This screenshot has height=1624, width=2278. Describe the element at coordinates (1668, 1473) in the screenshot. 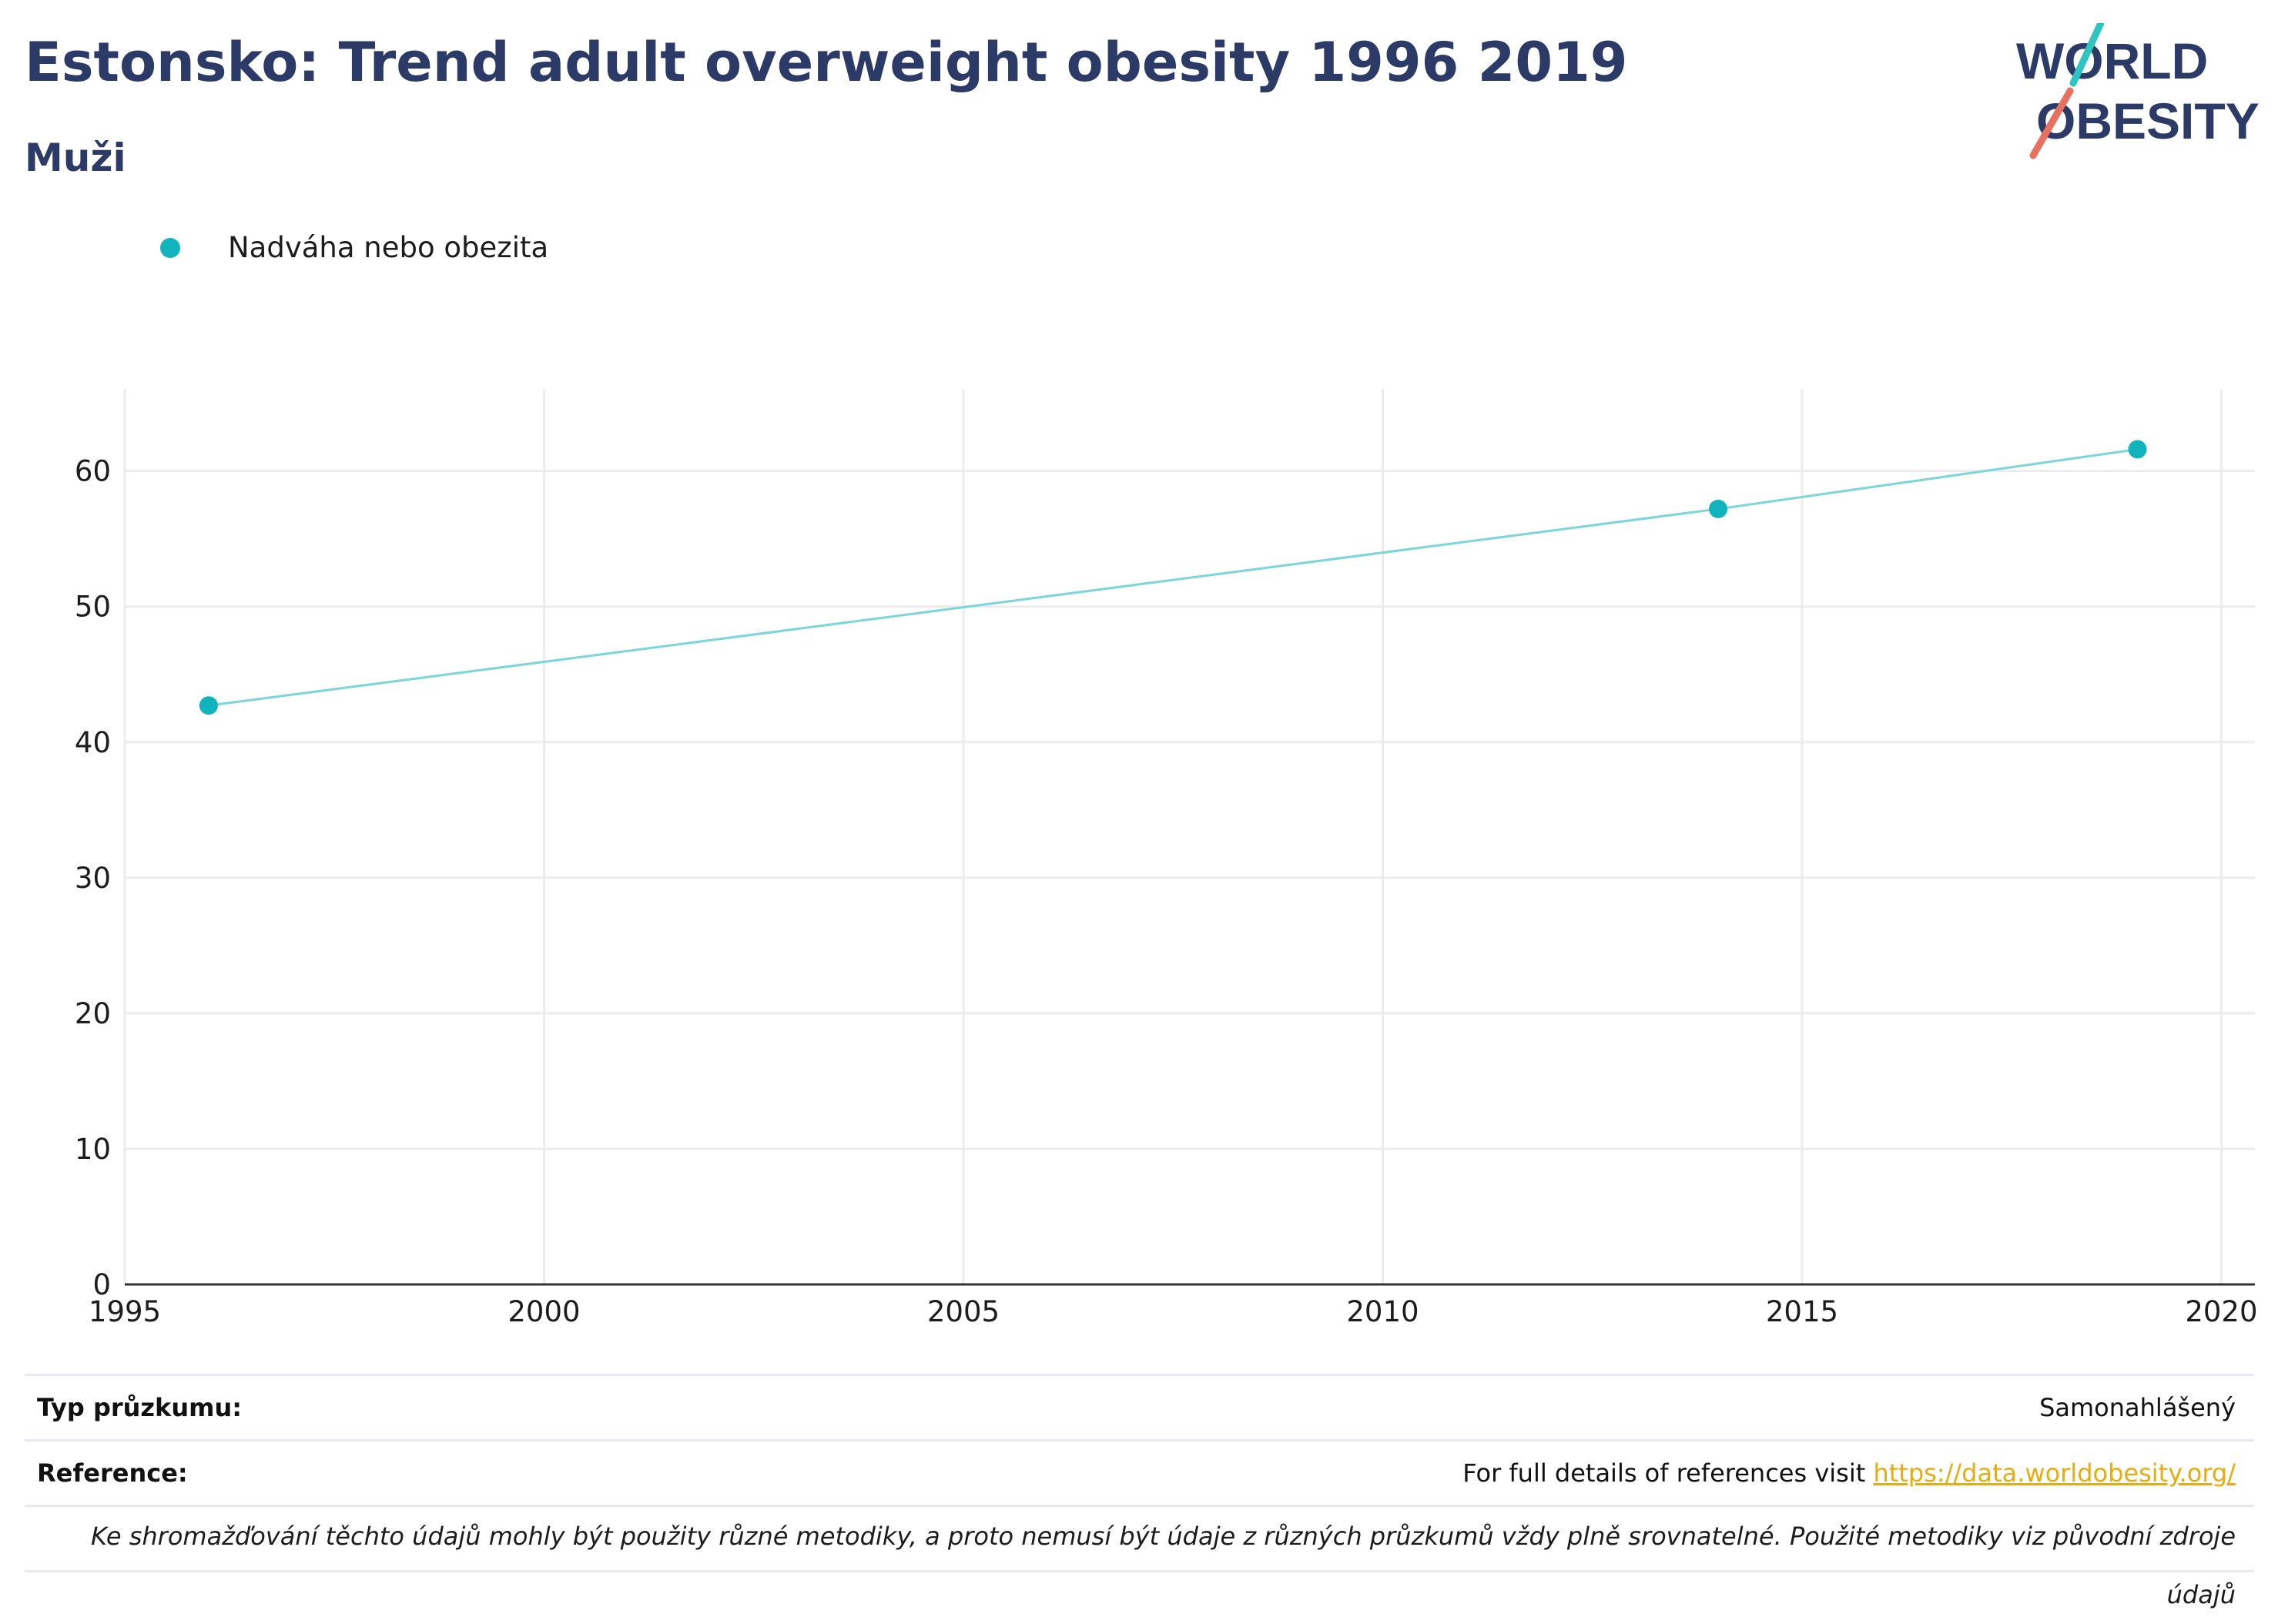

I see `reference-text: For full details of references visit` at that location.